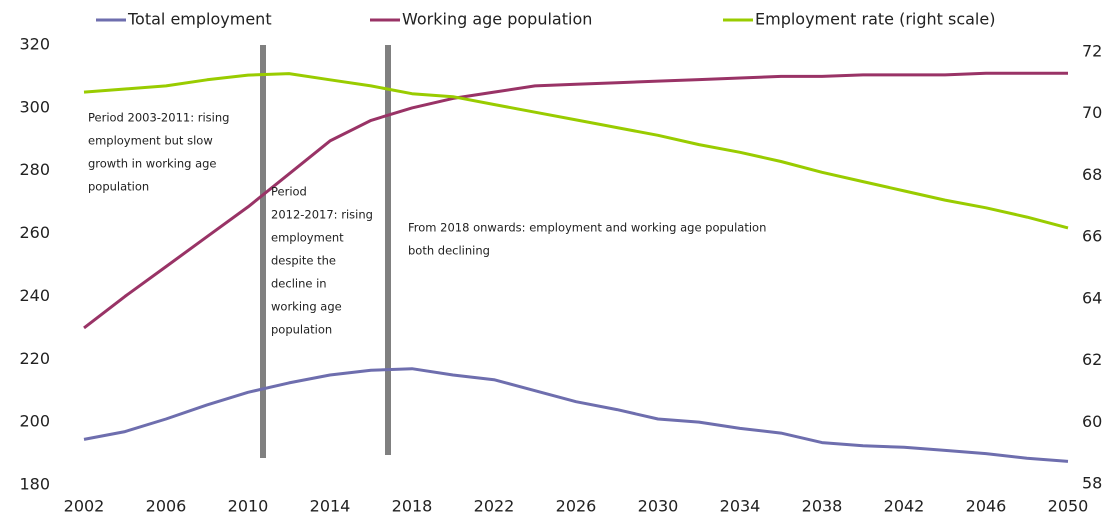 The height and width of the screenshot is (527, 1119). I want to click on x-tick-label: 2010, so click(248, 506).